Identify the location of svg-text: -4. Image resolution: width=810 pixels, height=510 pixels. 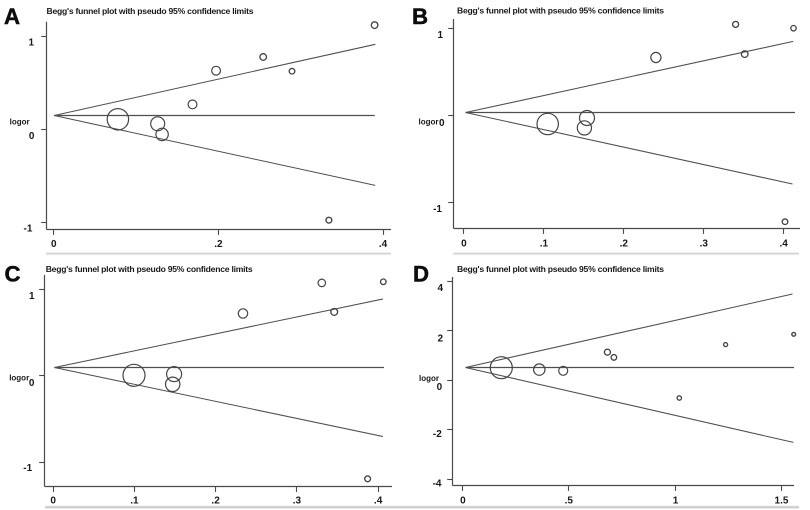
(437, 483).